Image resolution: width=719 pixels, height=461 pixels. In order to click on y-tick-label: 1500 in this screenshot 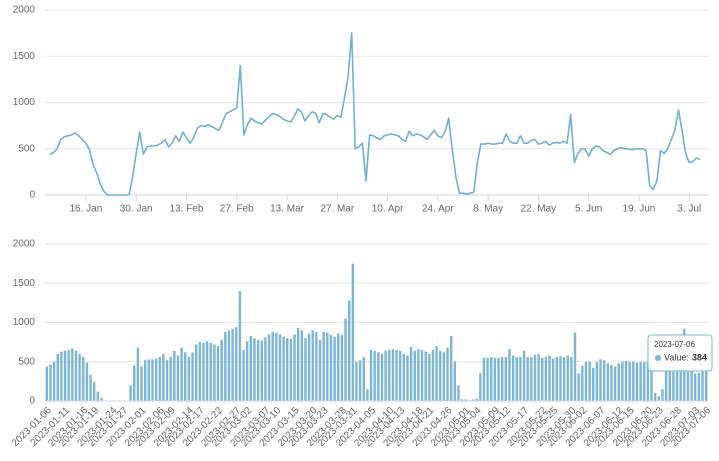, I will do `click(24, 283)`.